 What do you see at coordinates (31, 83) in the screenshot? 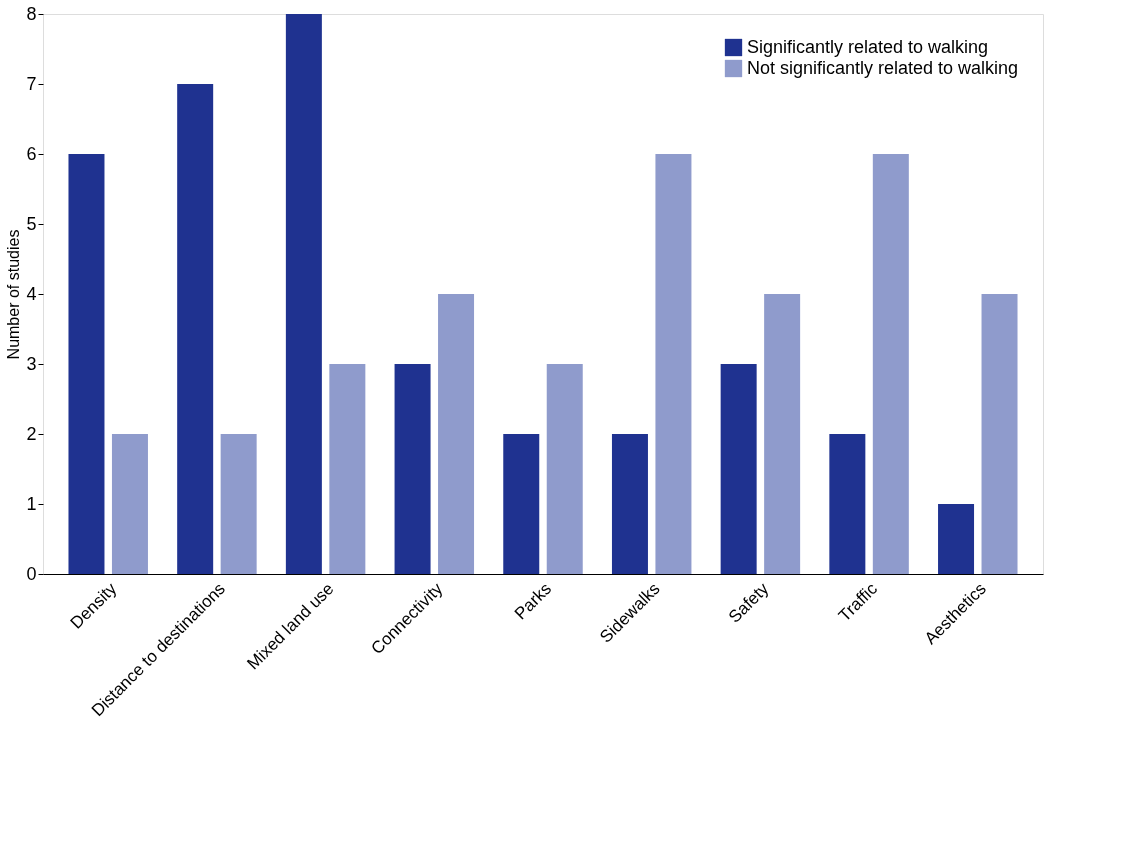
I see `y-tick-label: 7` at bounding box center [31, 83].